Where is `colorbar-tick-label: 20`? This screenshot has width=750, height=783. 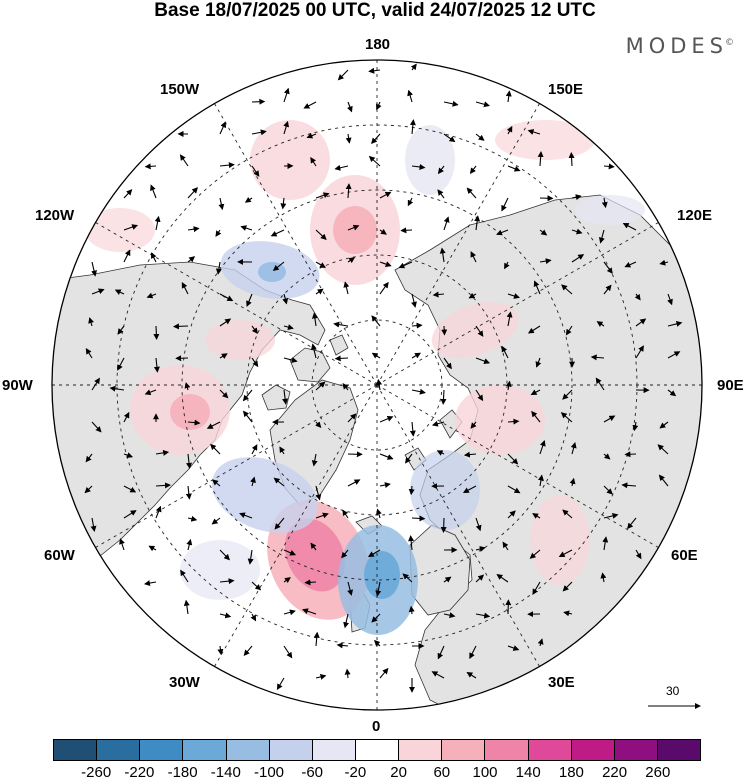 colorbar-tick-label: 20 is located at coordinates (398, 772).